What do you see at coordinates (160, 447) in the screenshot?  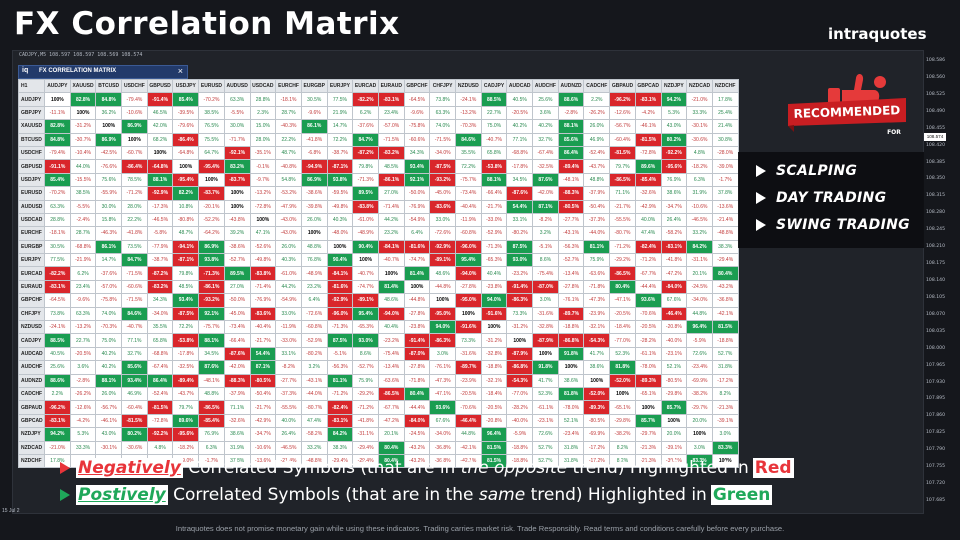 I see `correlation-cell: 4.8%` at bounding box center [160, 447].